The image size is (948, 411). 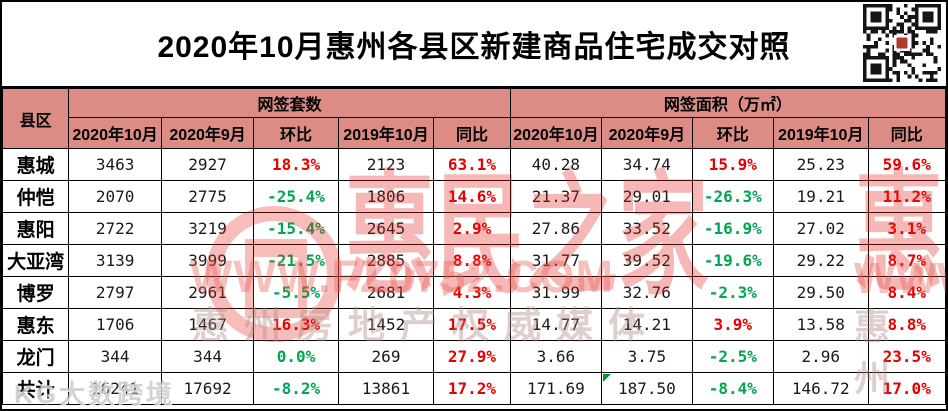 I want to click on value-cell: 1706, so click(x=115, y=324).